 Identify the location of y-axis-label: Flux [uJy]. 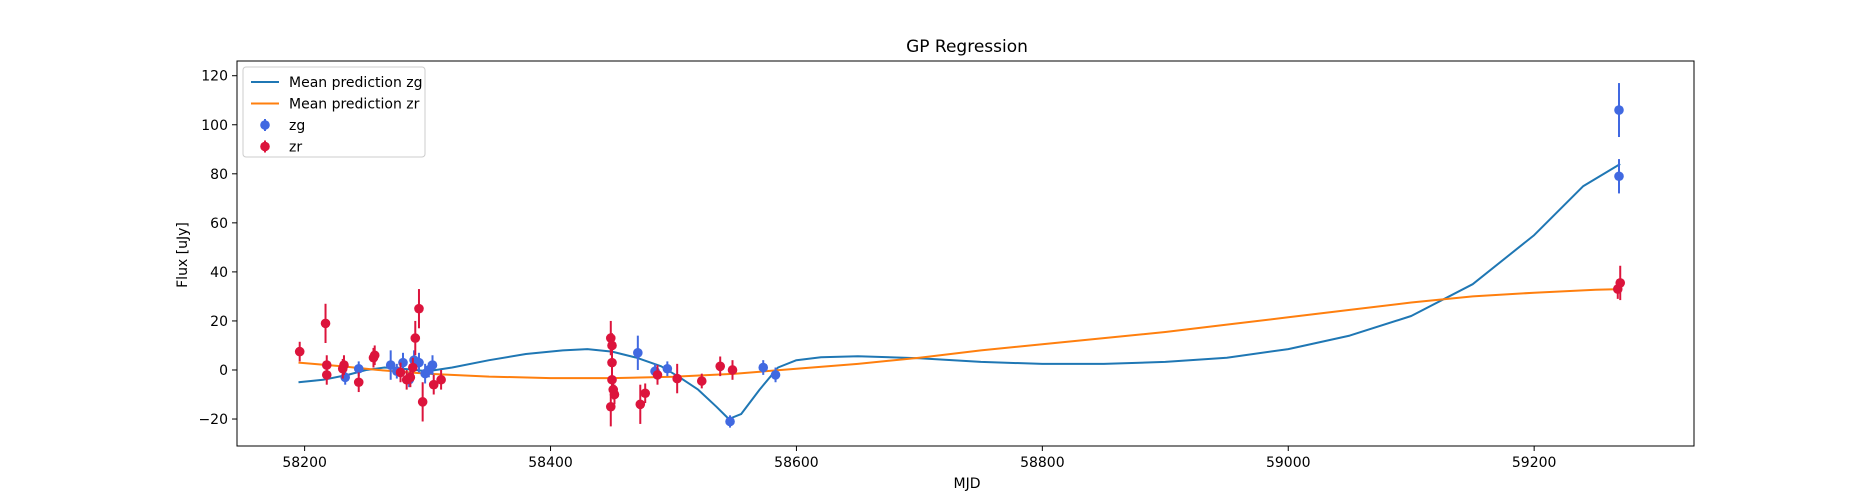
(183, 255).